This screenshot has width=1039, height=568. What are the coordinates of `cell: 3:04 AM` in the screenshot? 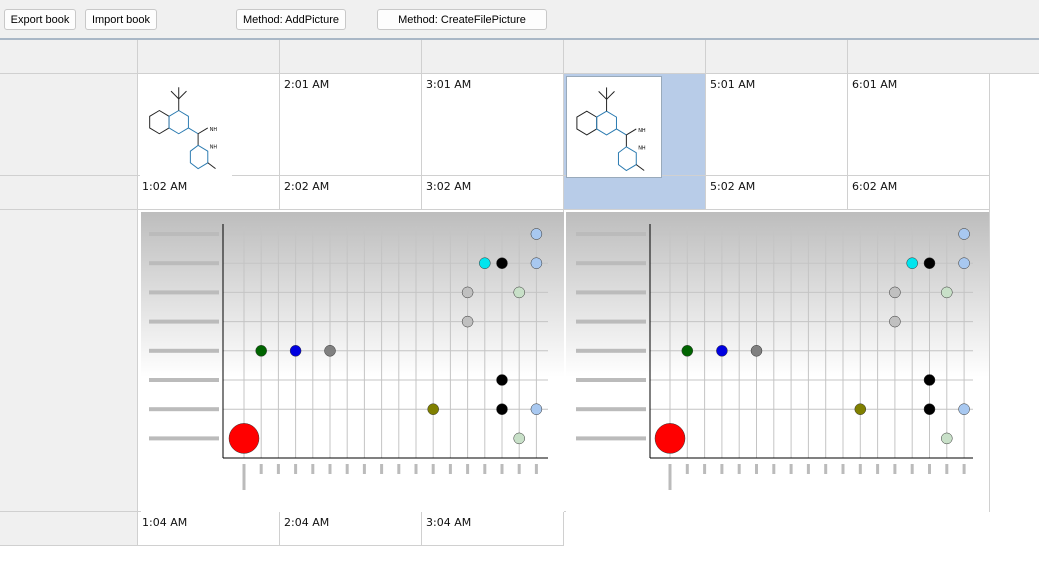 It's located at (493, 529).